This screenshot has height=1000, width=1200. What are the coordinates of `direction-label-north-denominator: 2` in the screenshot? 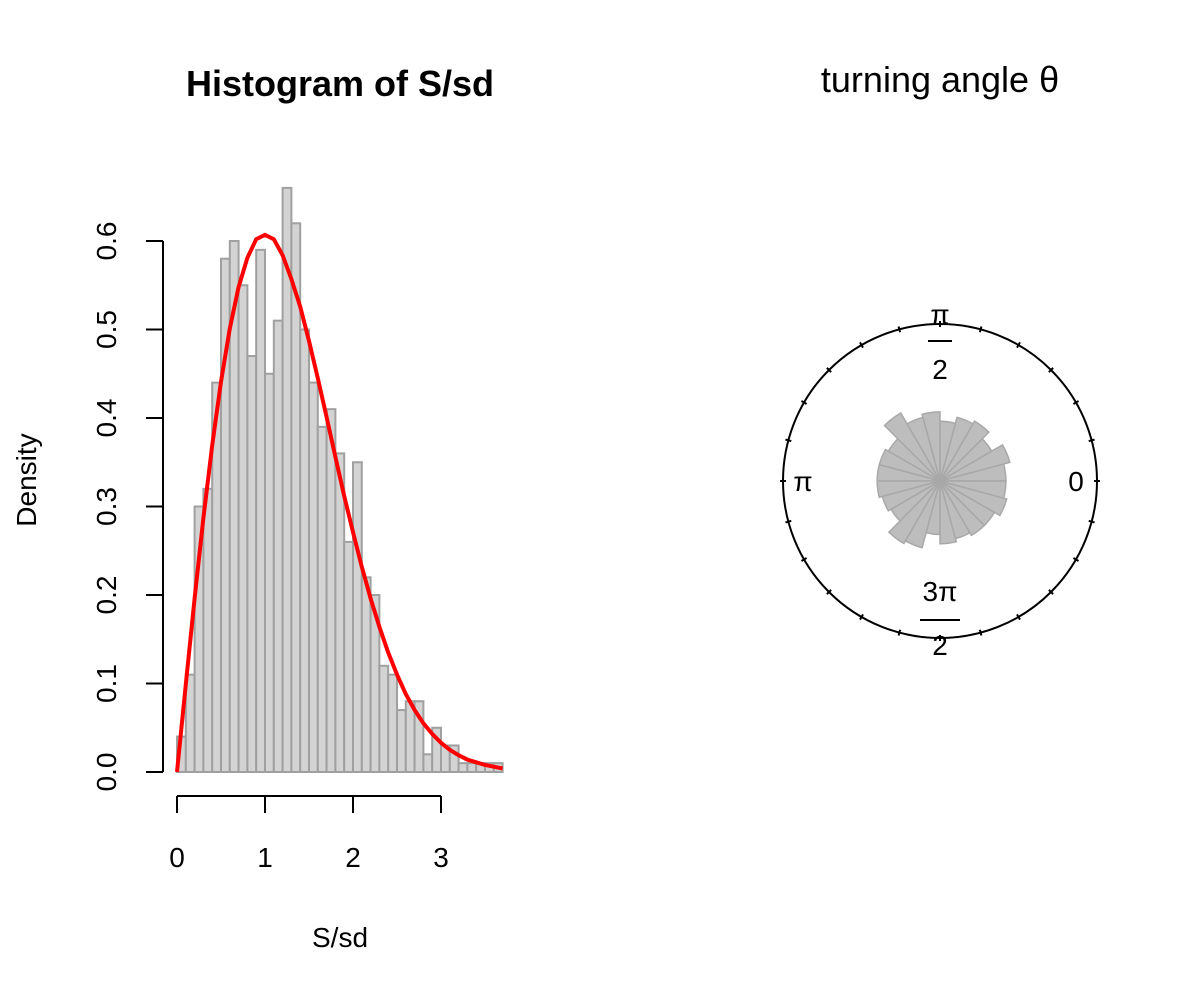 It's located at (940, 369).